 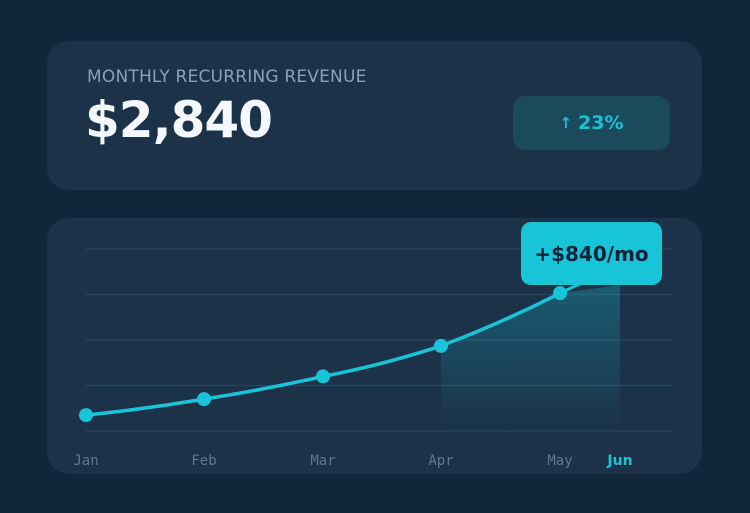 I want to click on metric-value: $2,840, so click(x=179, y=120).